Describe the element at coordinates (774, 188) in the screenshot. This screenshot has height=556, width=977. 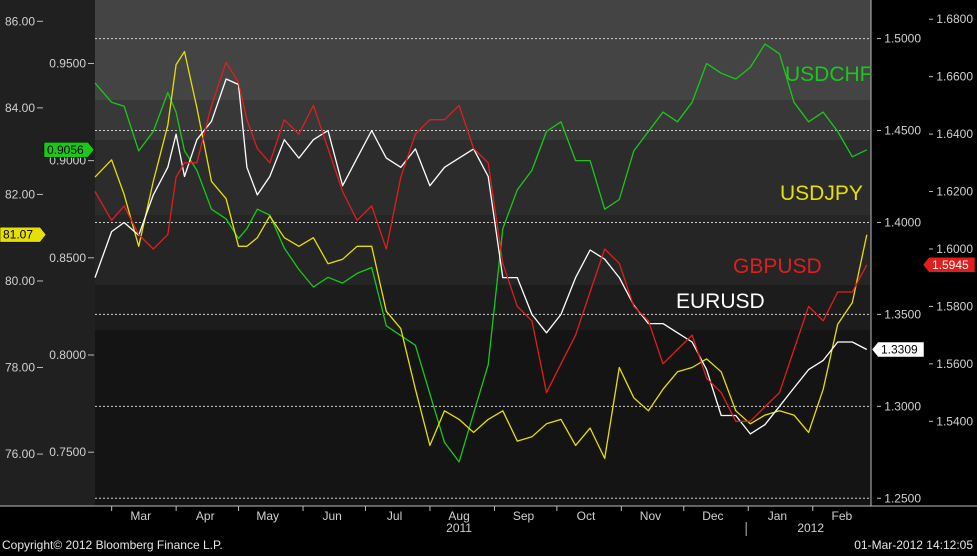
I see `series-labels: USDCHF USDJPY GBPUSD EURUSD` at that location.